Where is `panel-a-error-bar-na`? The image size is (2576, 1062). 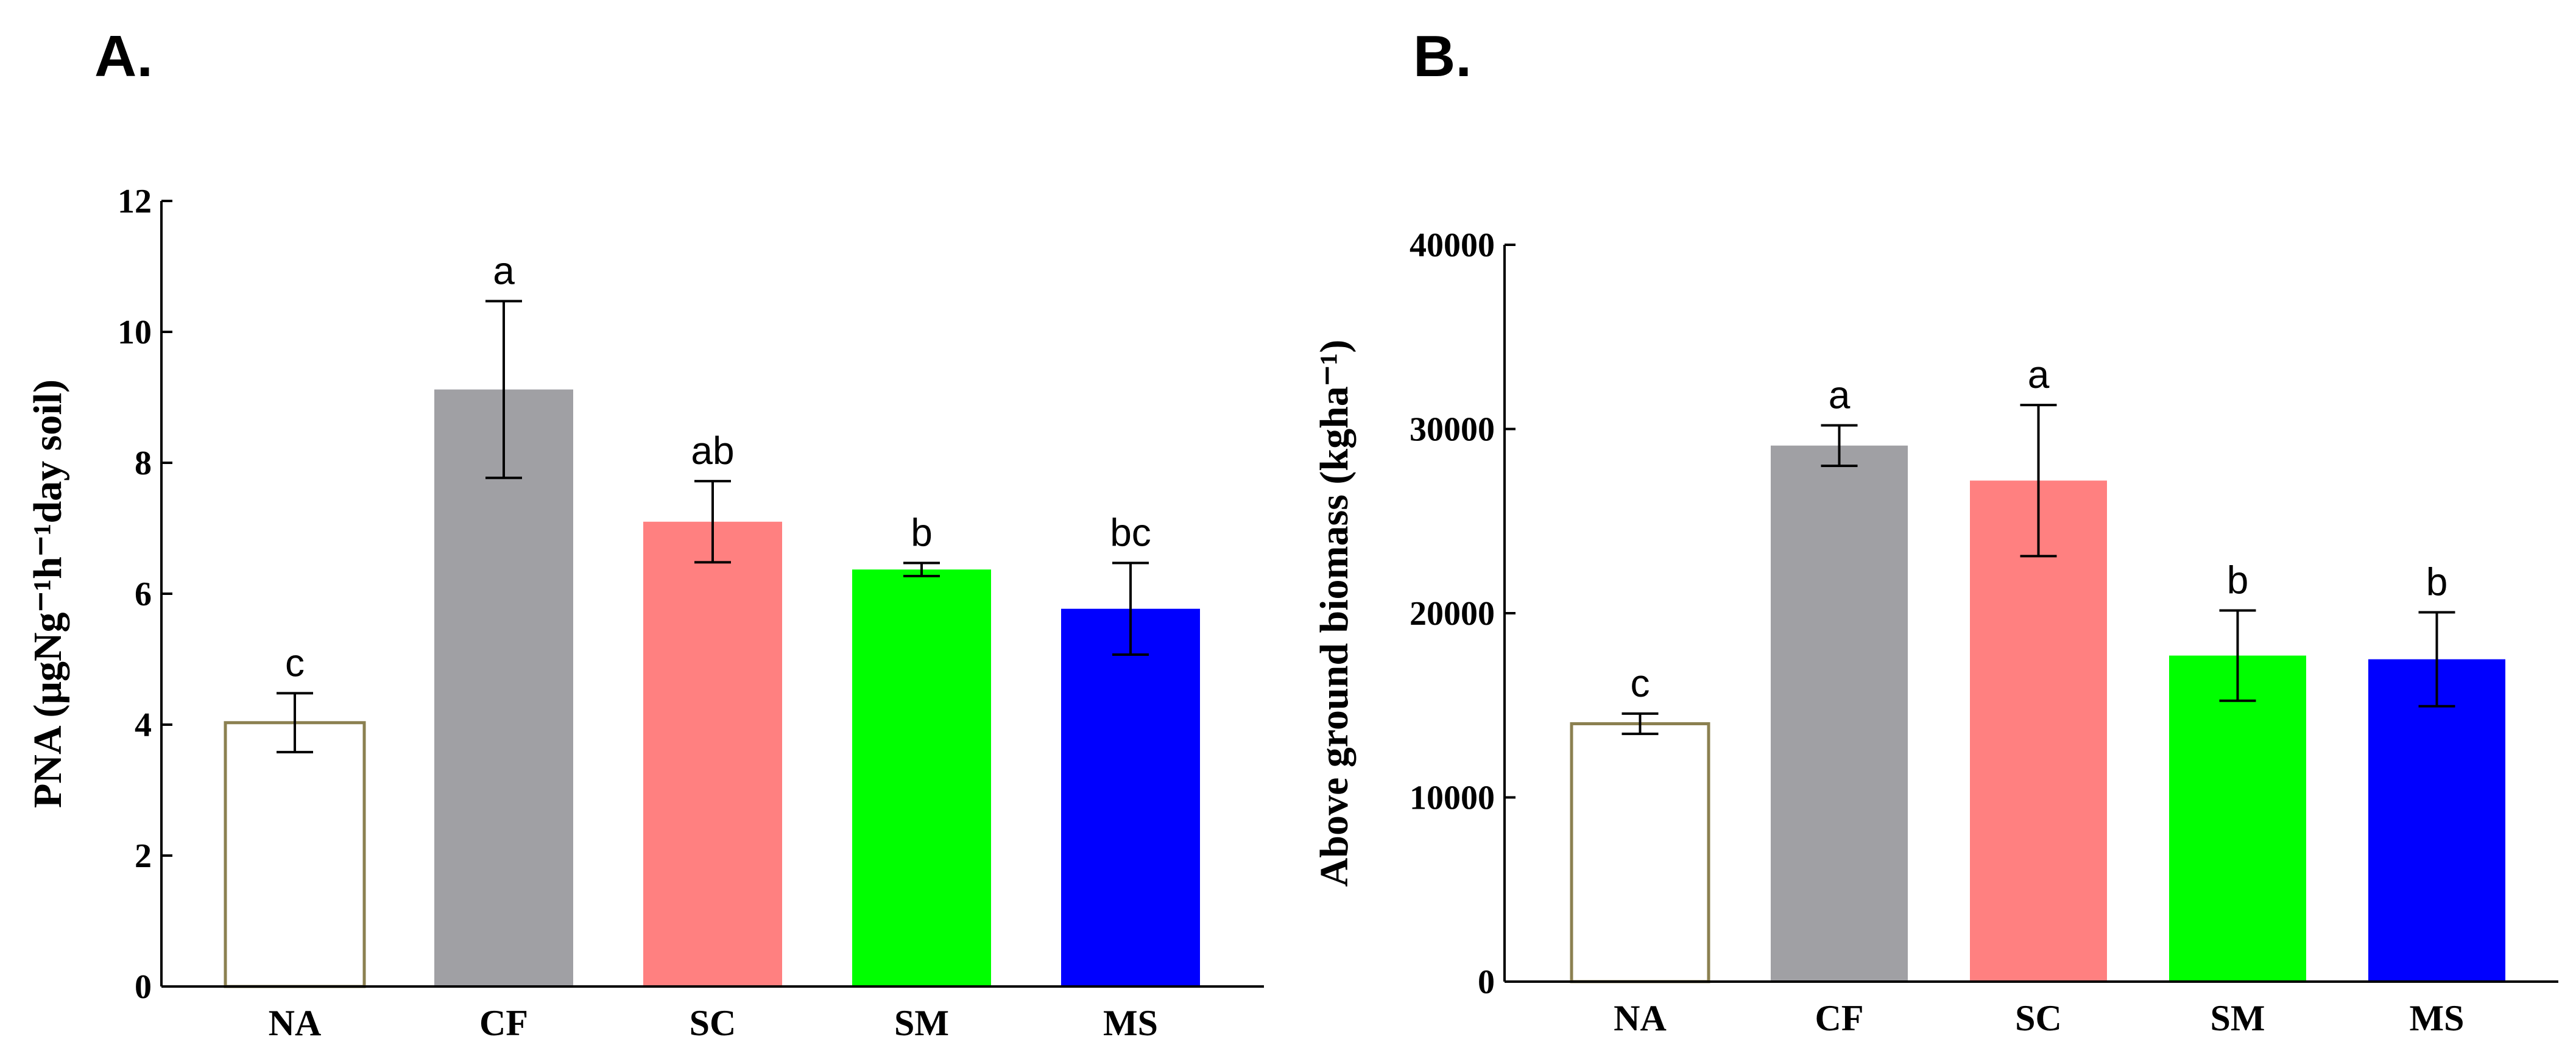
panel-a-error-bar-na is located at coordinates (295, 723).